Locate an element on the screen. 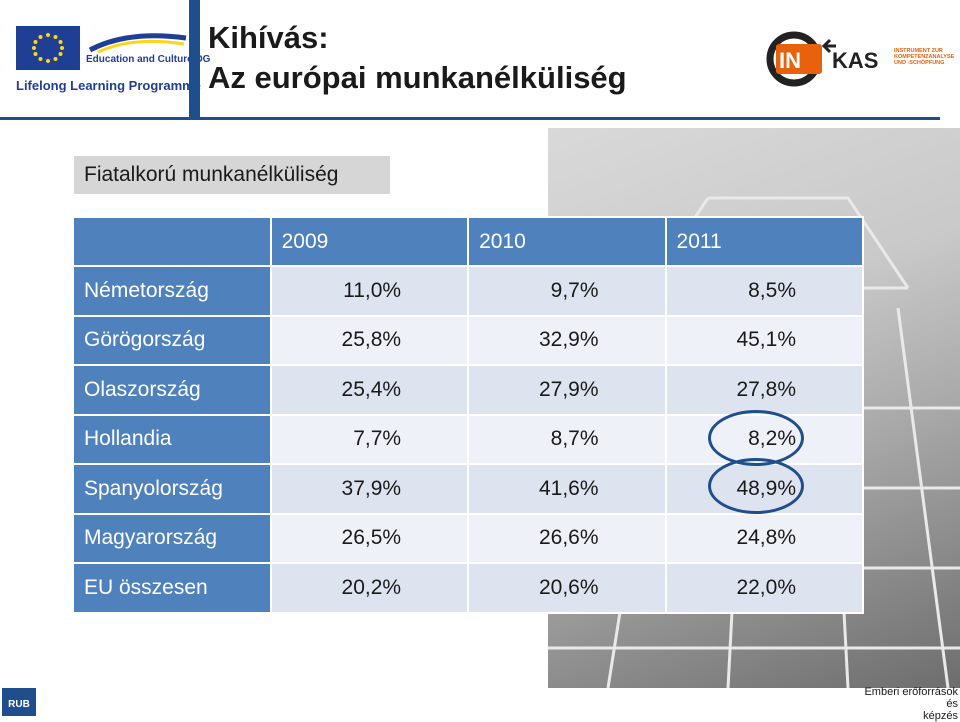  footer-caption-line3: képzés is located at coordinates (940, 716).